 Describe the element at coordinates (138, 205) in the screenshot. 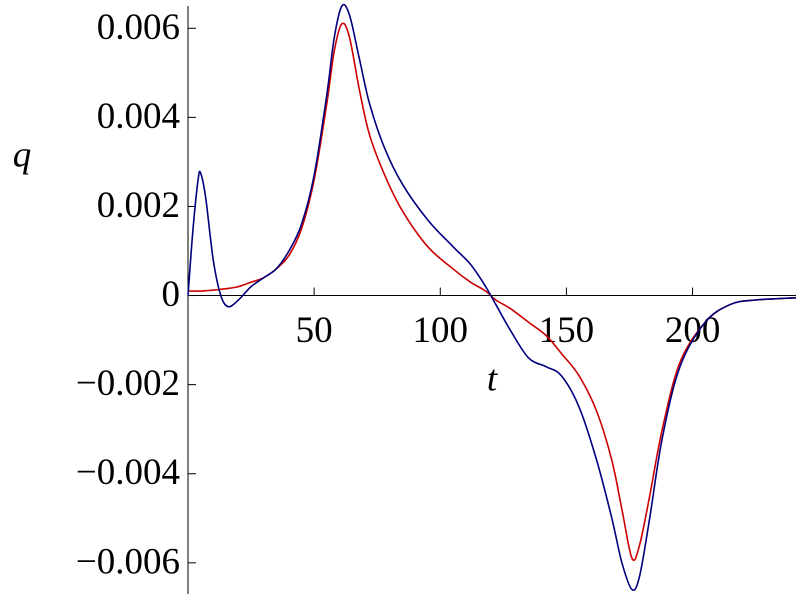

I see `y-tick-label: 0.002` at that location.